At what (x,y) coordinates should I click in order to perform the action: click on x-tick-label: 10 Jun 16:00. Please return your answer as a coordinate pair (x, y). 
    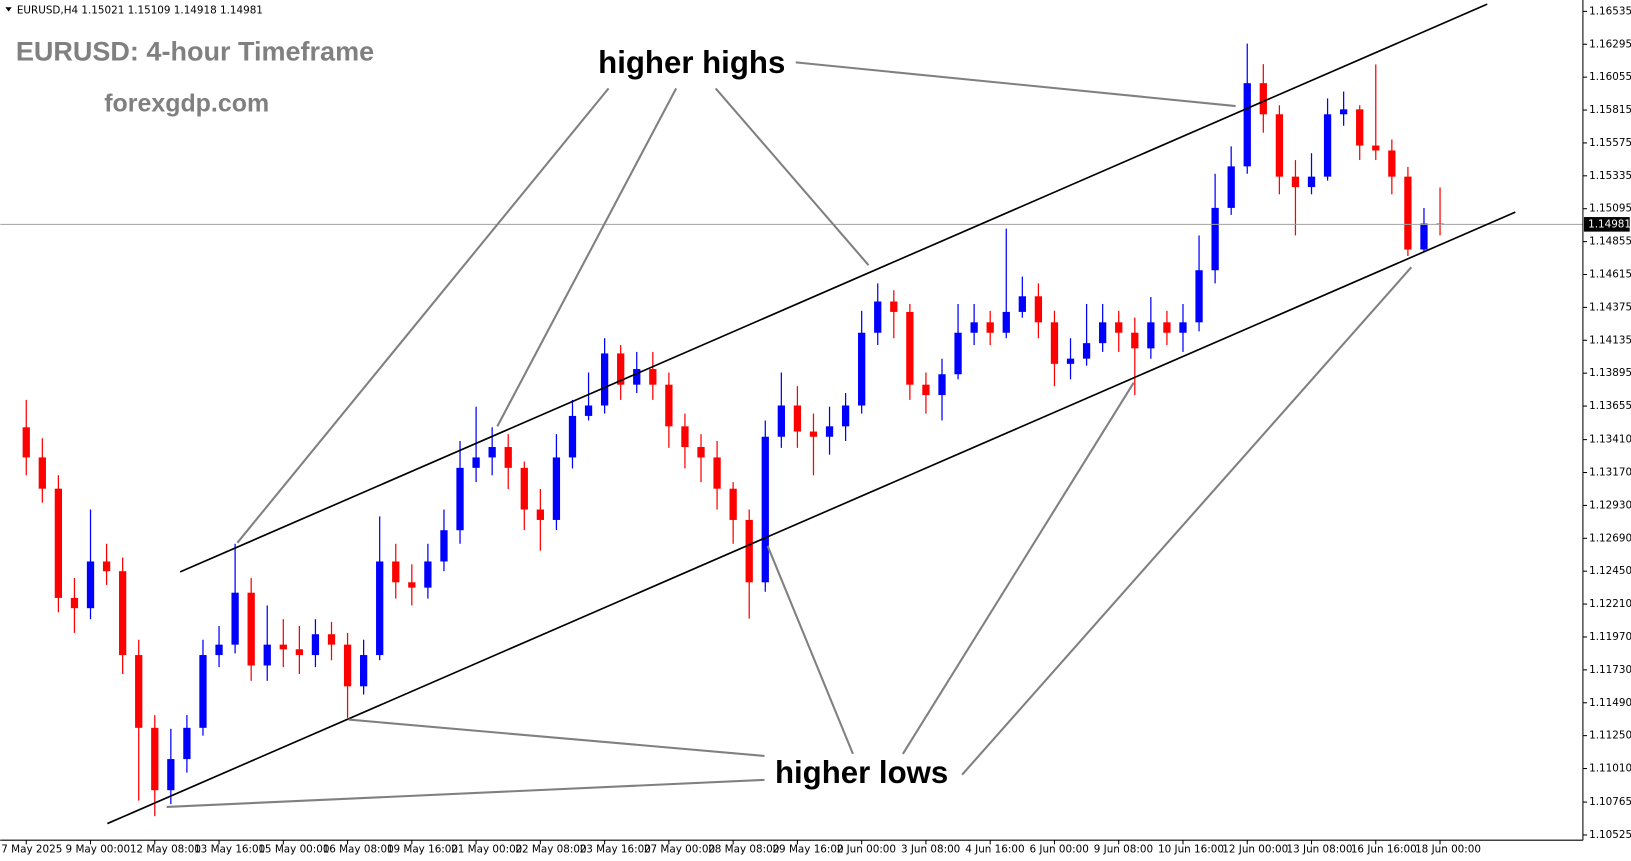
    Looking at the image, I should click on (1191, 850).